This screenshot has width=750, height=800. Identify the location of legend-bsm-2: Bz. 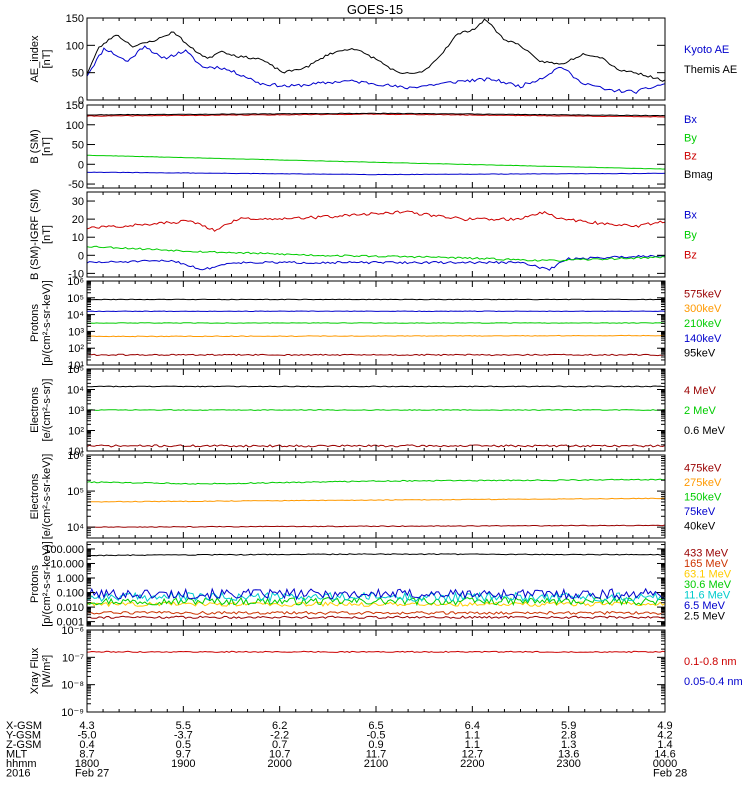
(690, 157).